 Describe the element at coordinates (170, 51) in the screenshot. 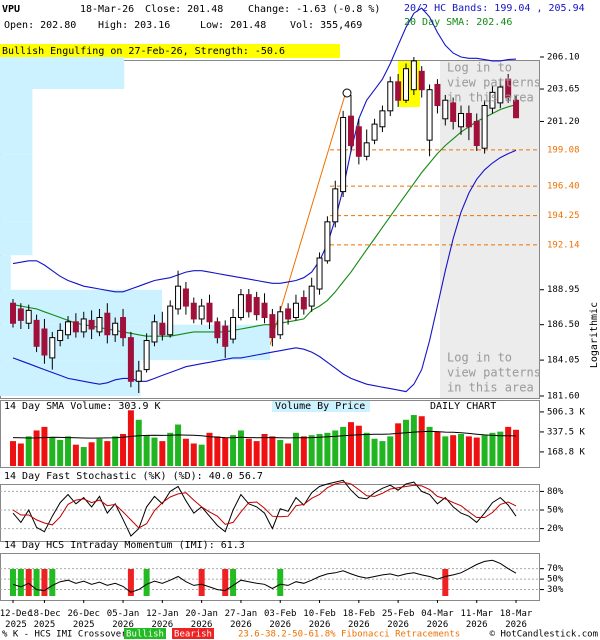

I see `pattern-banner` at that location.